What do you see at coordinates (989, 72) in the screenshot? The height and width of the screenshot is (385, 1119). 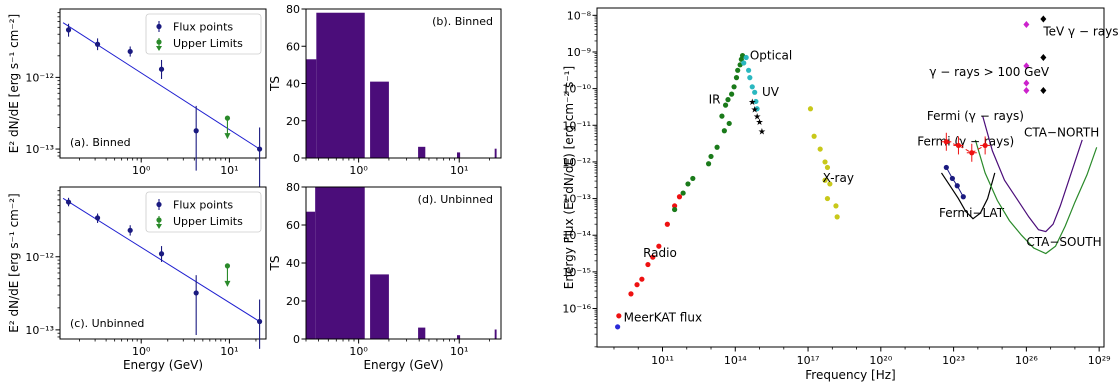 I see `series-label: γ − rays > 100 GeV` at bounding box center [989, 72].